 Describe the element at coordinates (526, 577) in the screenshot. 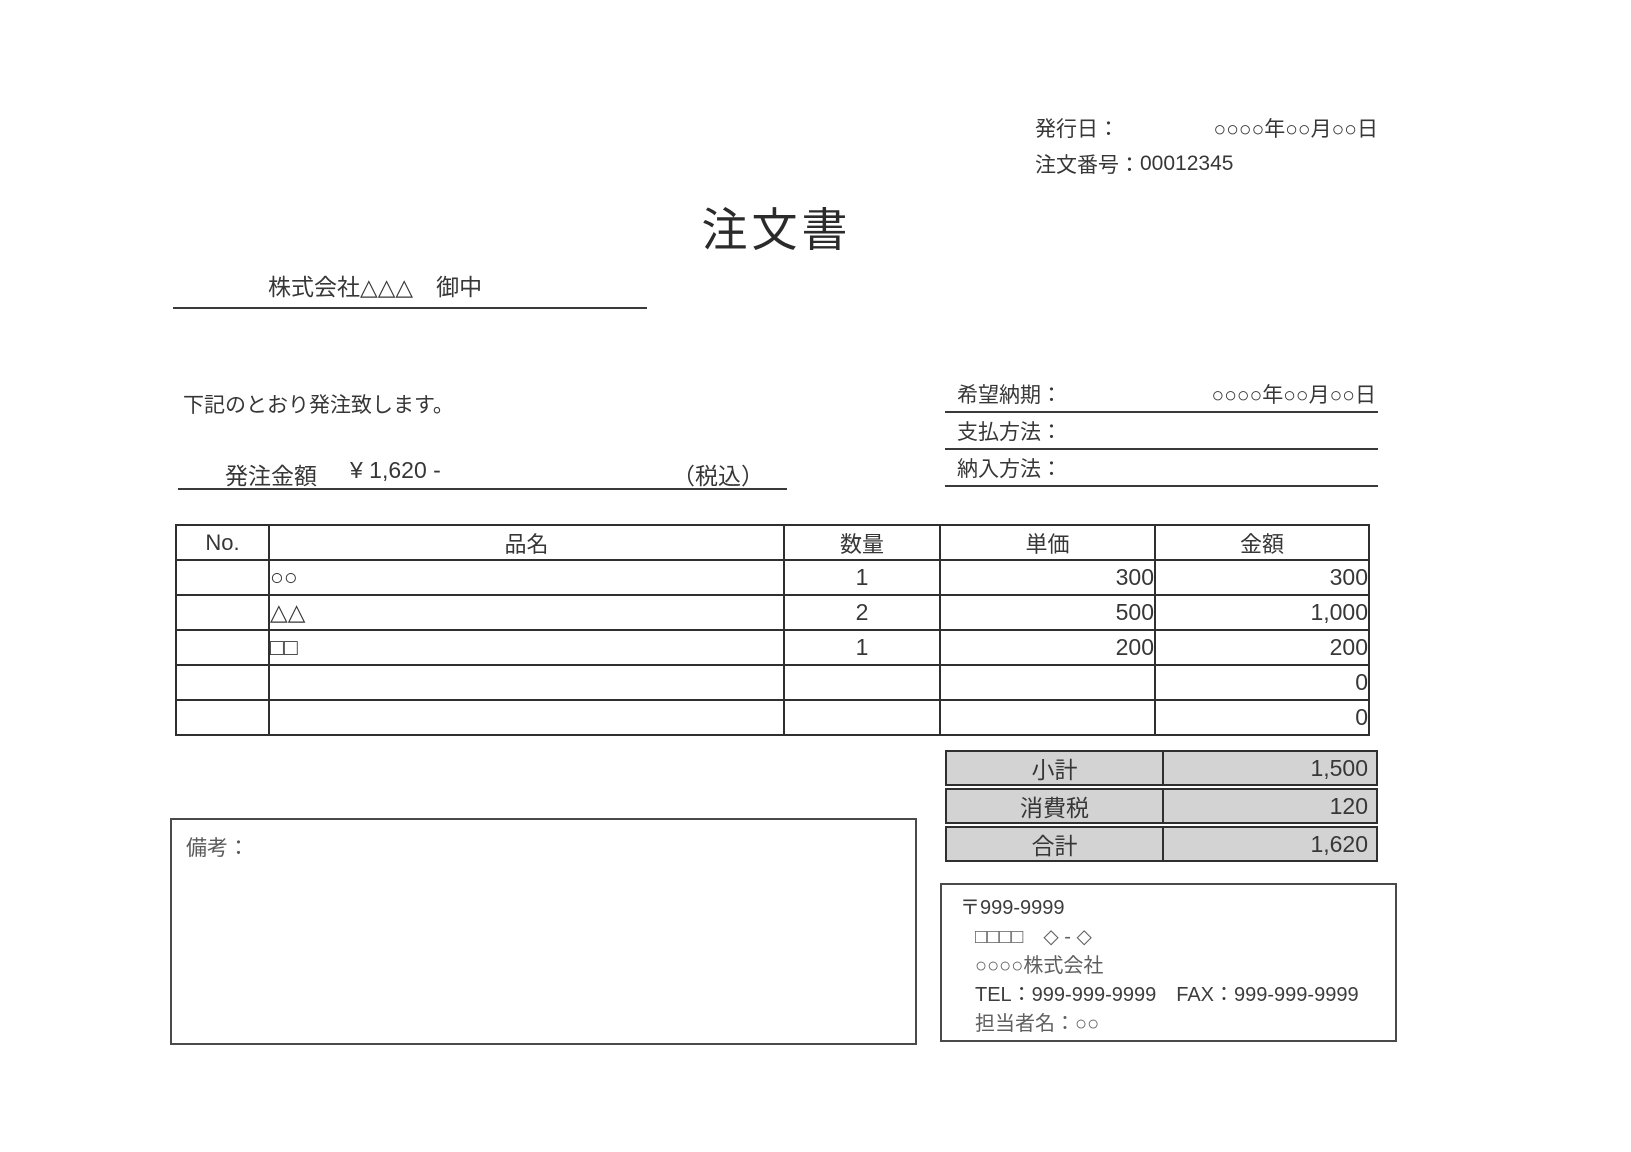

I see `cell-item-name: ○○` at that location.